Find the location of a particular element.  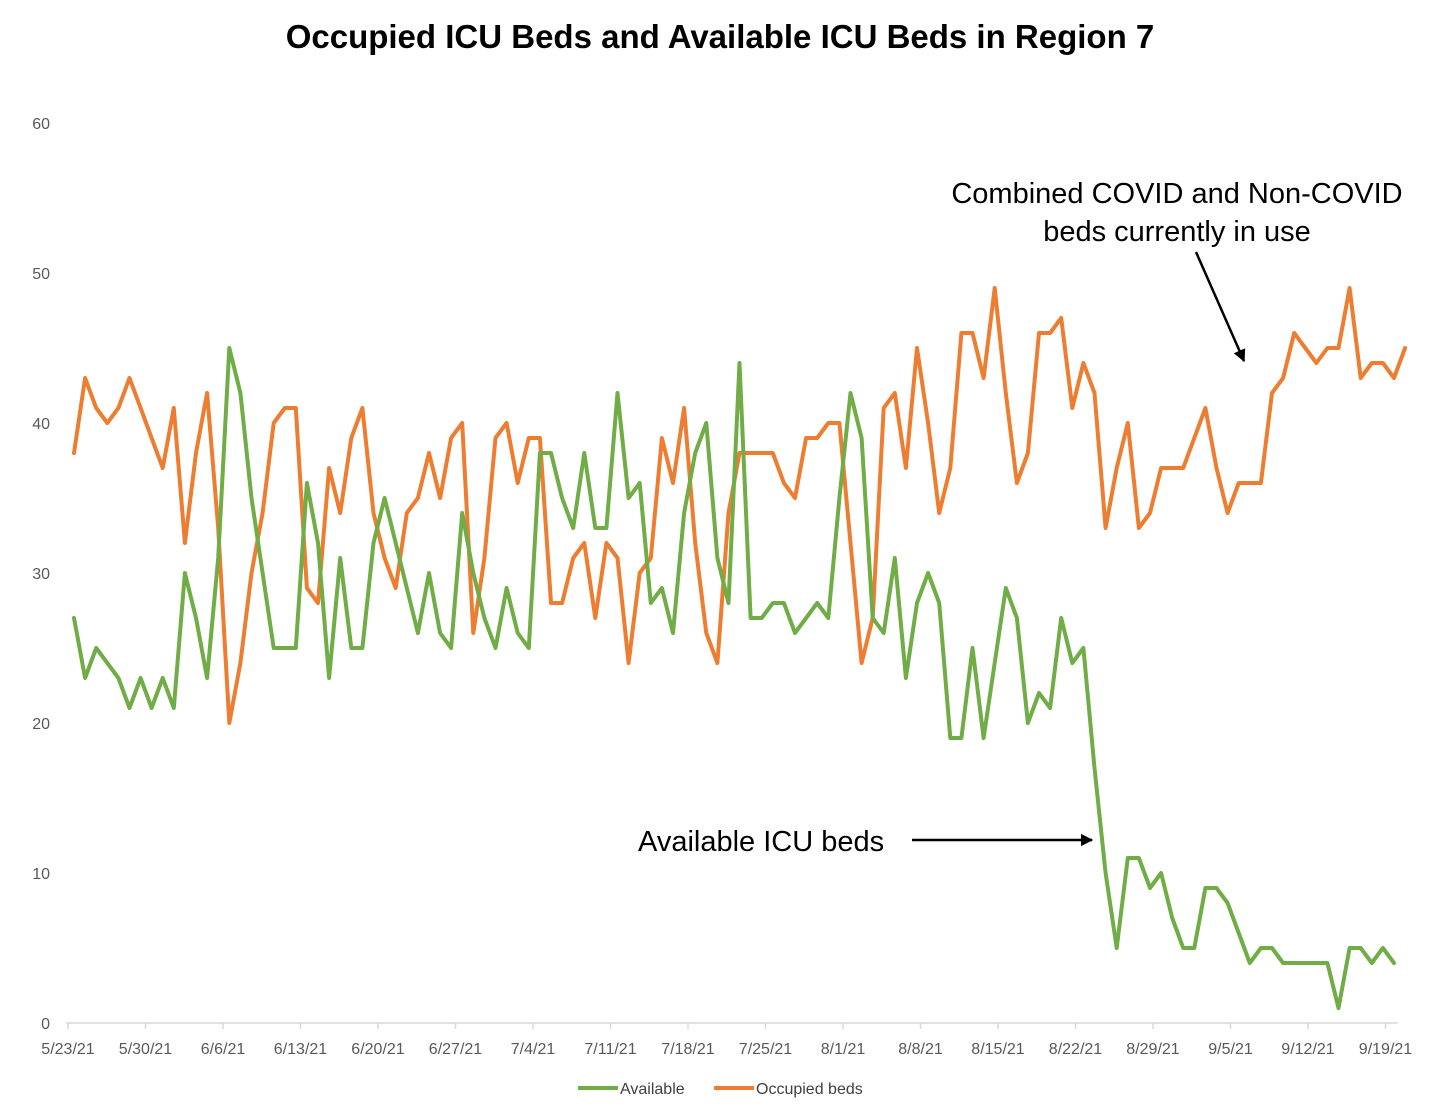

x-tick-label: 8/8/21 is located at coordinates (920, 1049).